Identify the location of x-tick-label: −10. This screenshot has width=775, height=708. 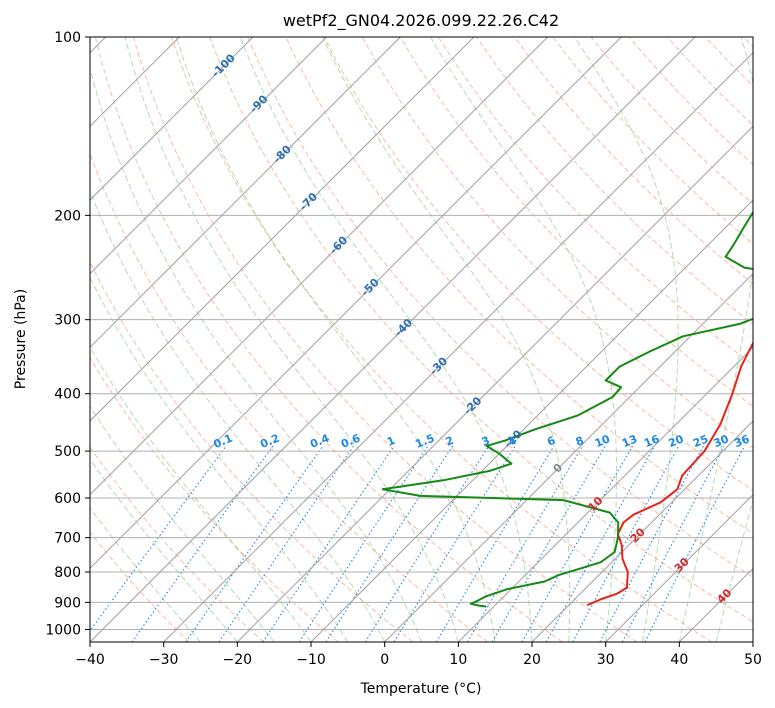
(311, 660).